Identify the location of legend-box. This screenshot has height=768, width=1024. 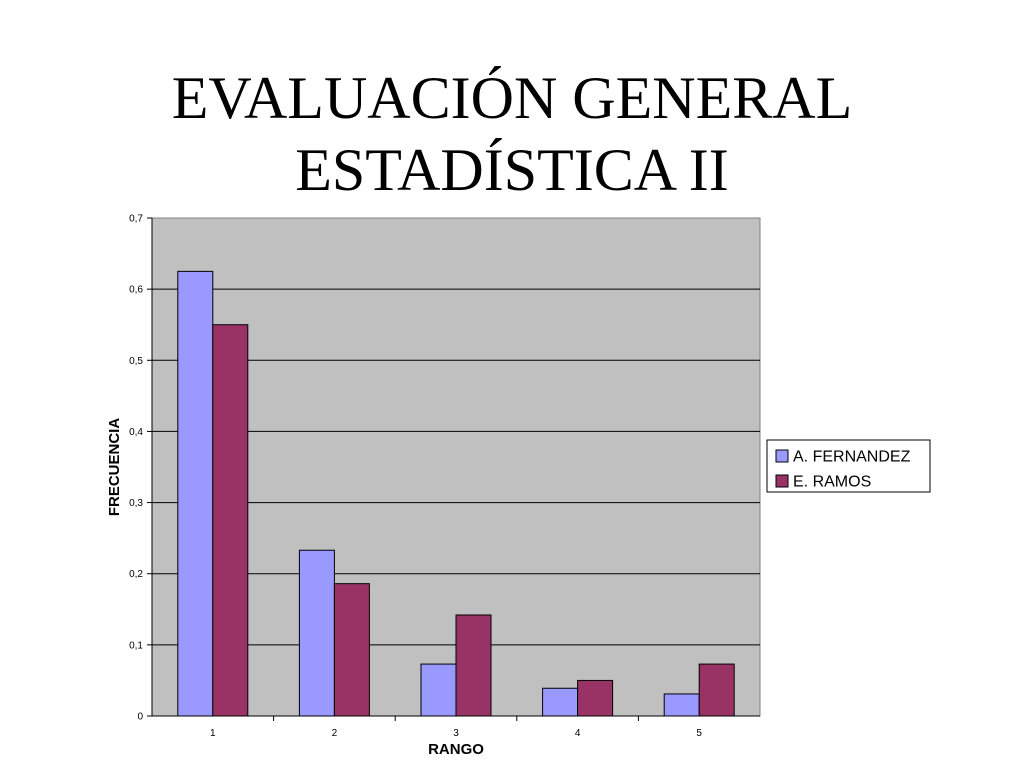
(848, 466).